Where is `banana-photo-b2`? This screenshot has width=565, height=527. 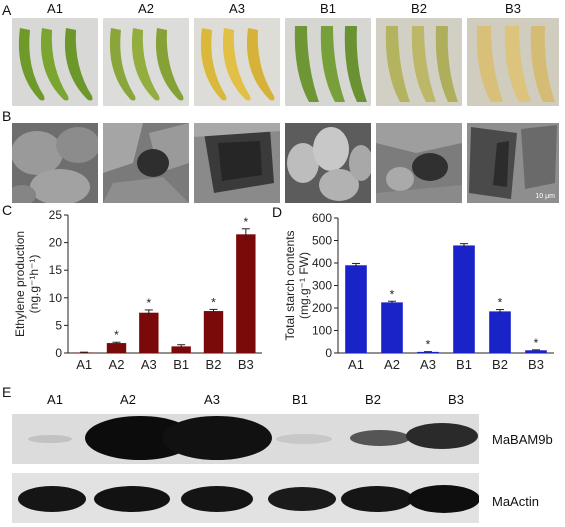
banana-photo-b2 is located at coordinates (419, 62).